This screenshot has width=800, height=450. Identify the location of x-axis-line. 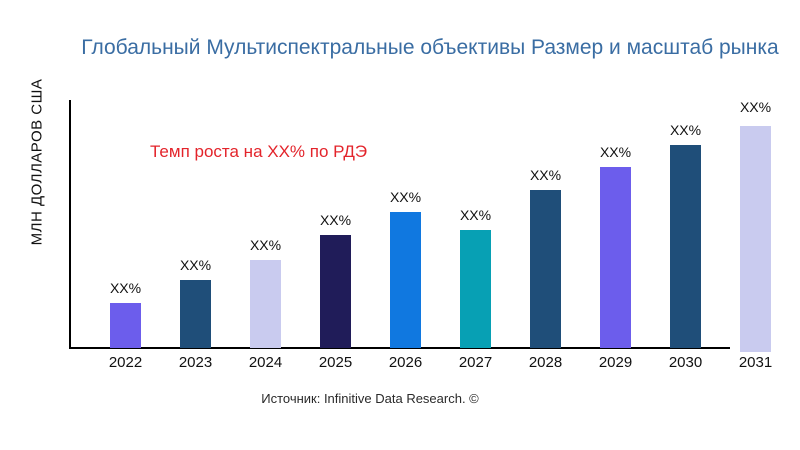
(399, 348).